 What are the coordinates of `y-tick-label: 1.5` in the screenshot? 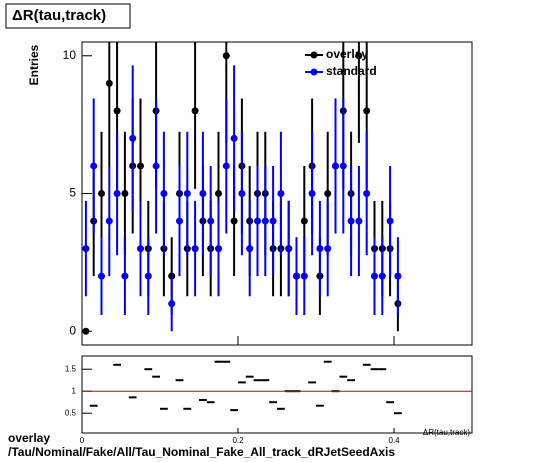 It's located at (71, 368).